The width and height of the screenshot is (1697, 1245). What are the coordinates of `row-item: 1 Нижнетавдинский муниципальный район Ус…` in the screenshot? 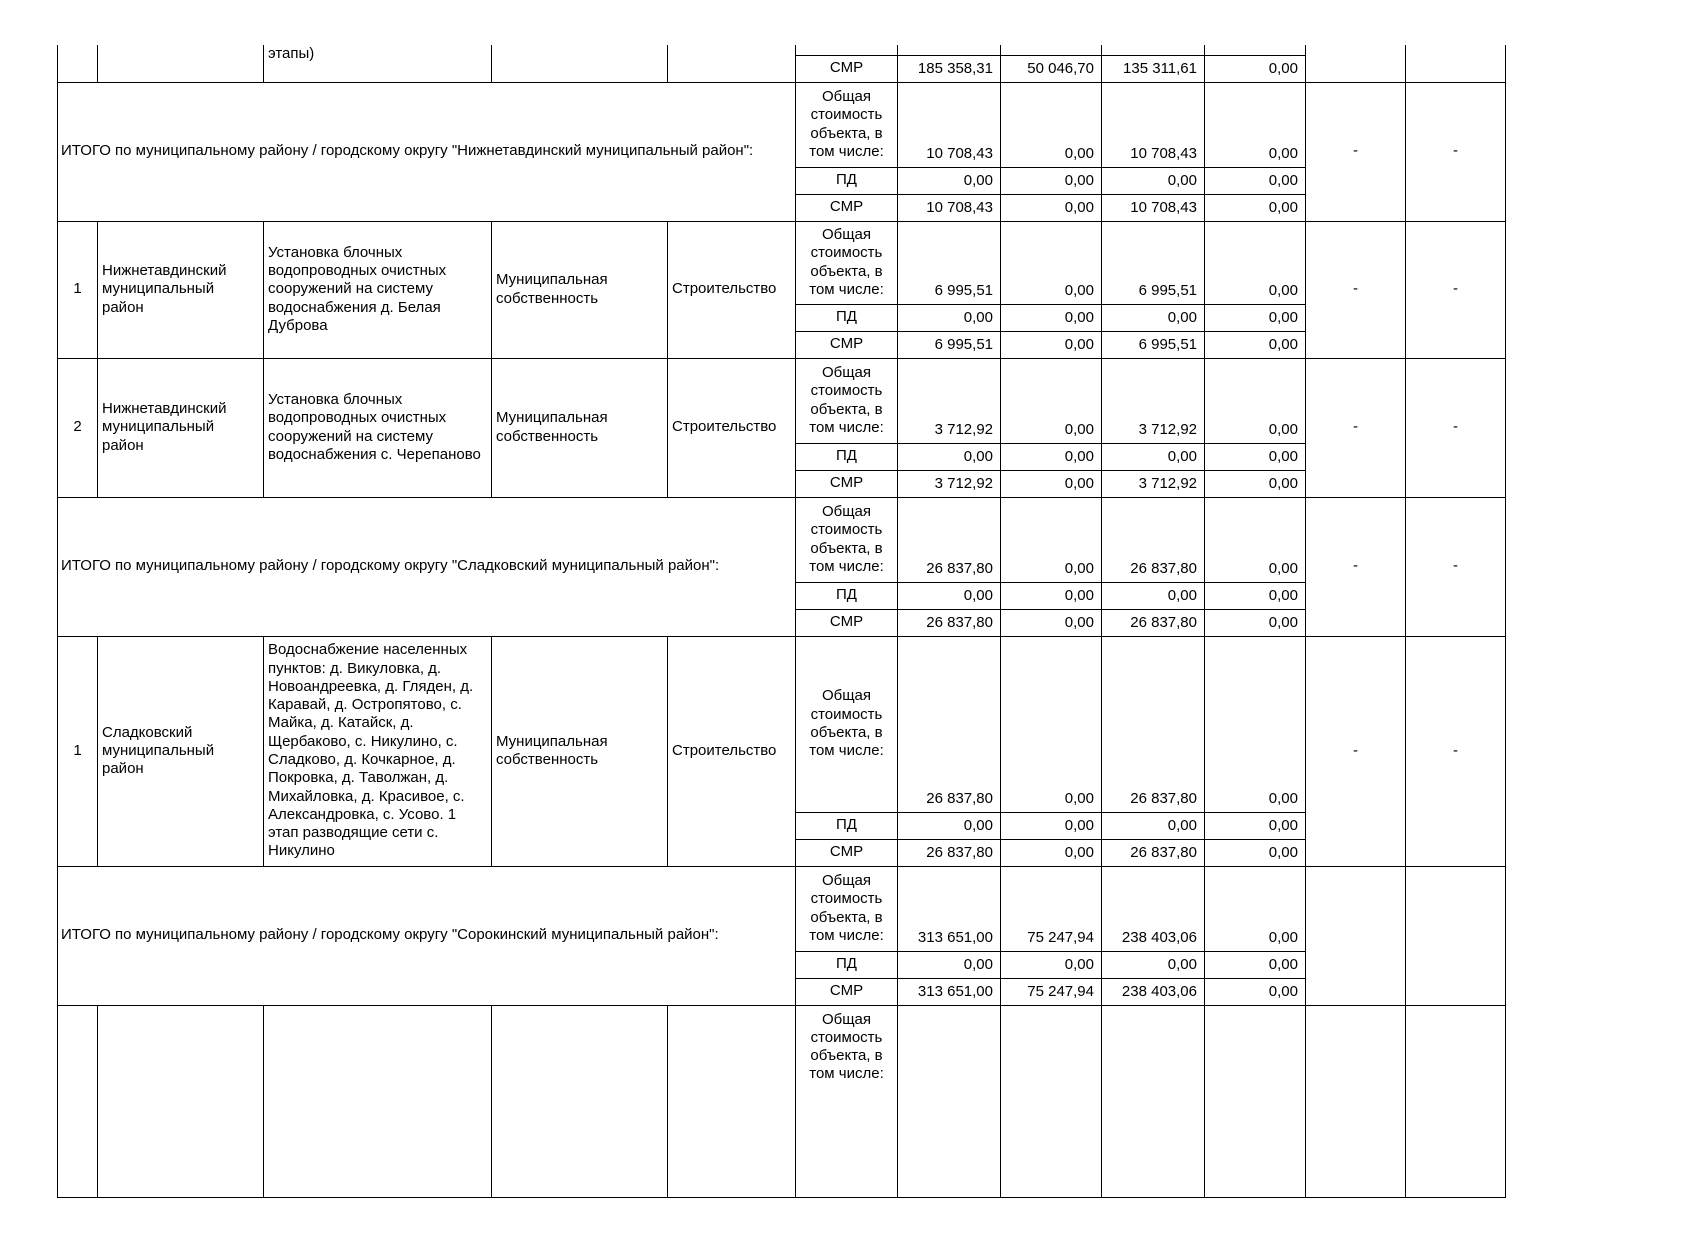 It's located at (781, 289).